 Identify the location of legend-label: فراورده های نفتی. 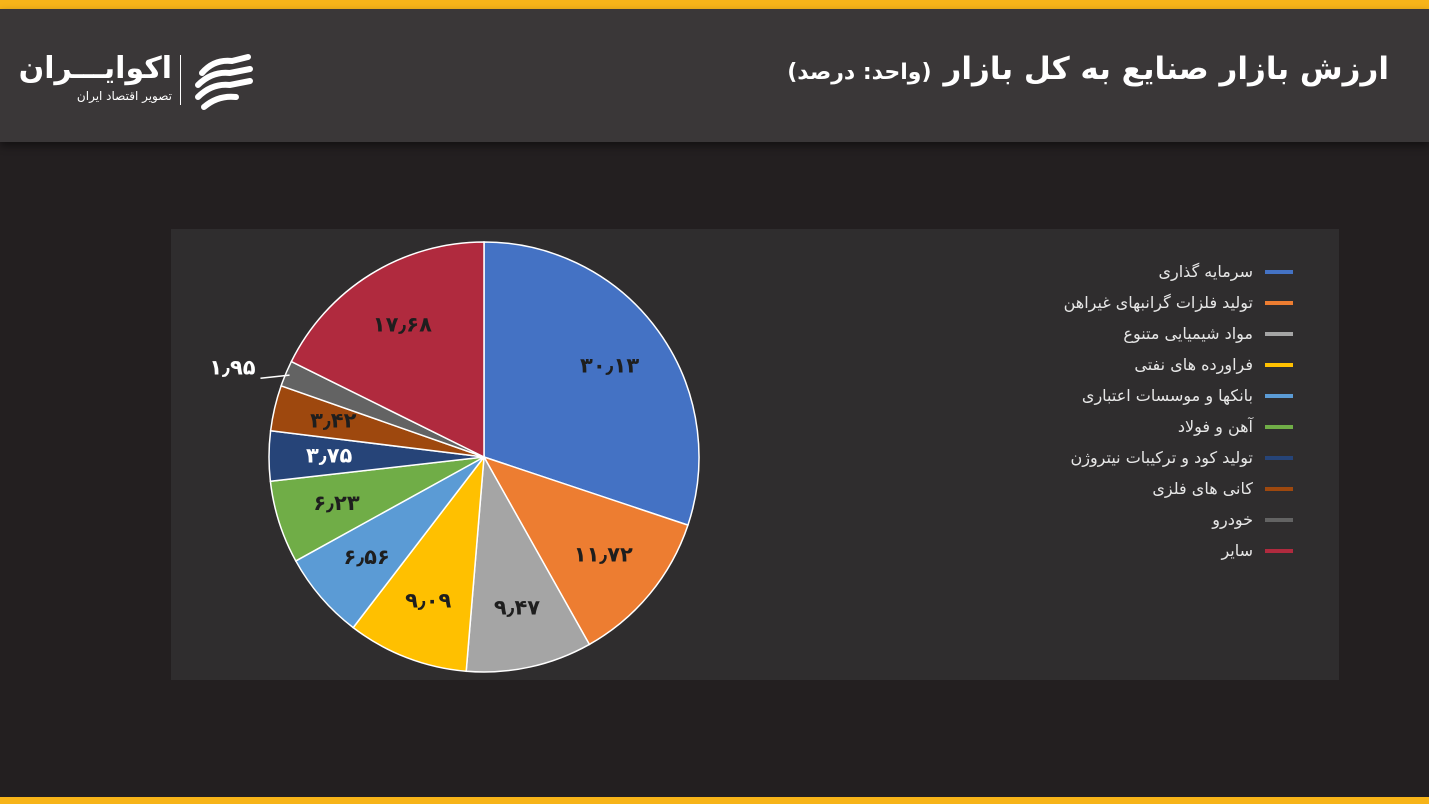
(1193, 364).